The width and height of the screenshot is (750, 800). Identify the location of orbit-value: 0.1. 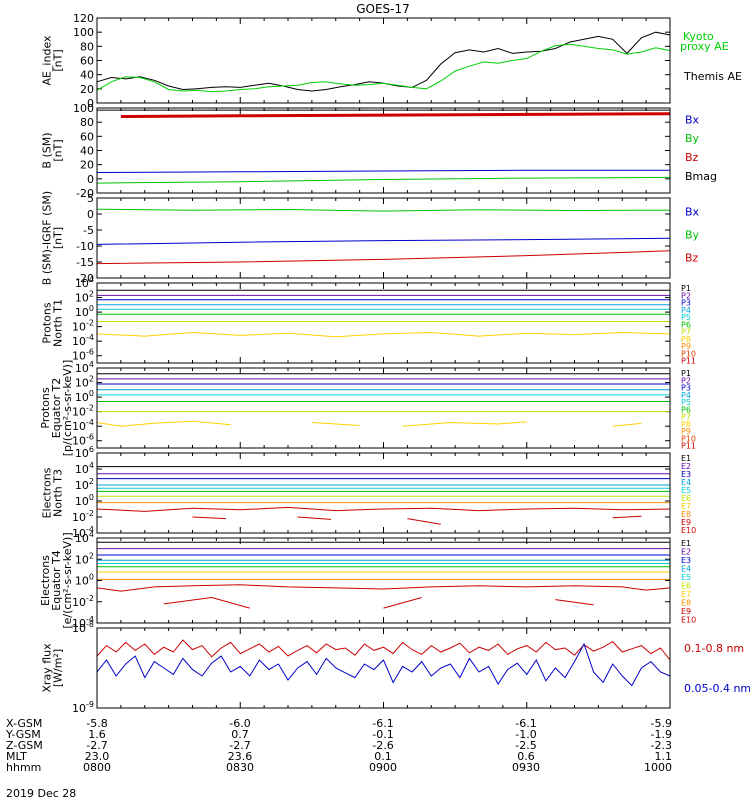
(383, 756).